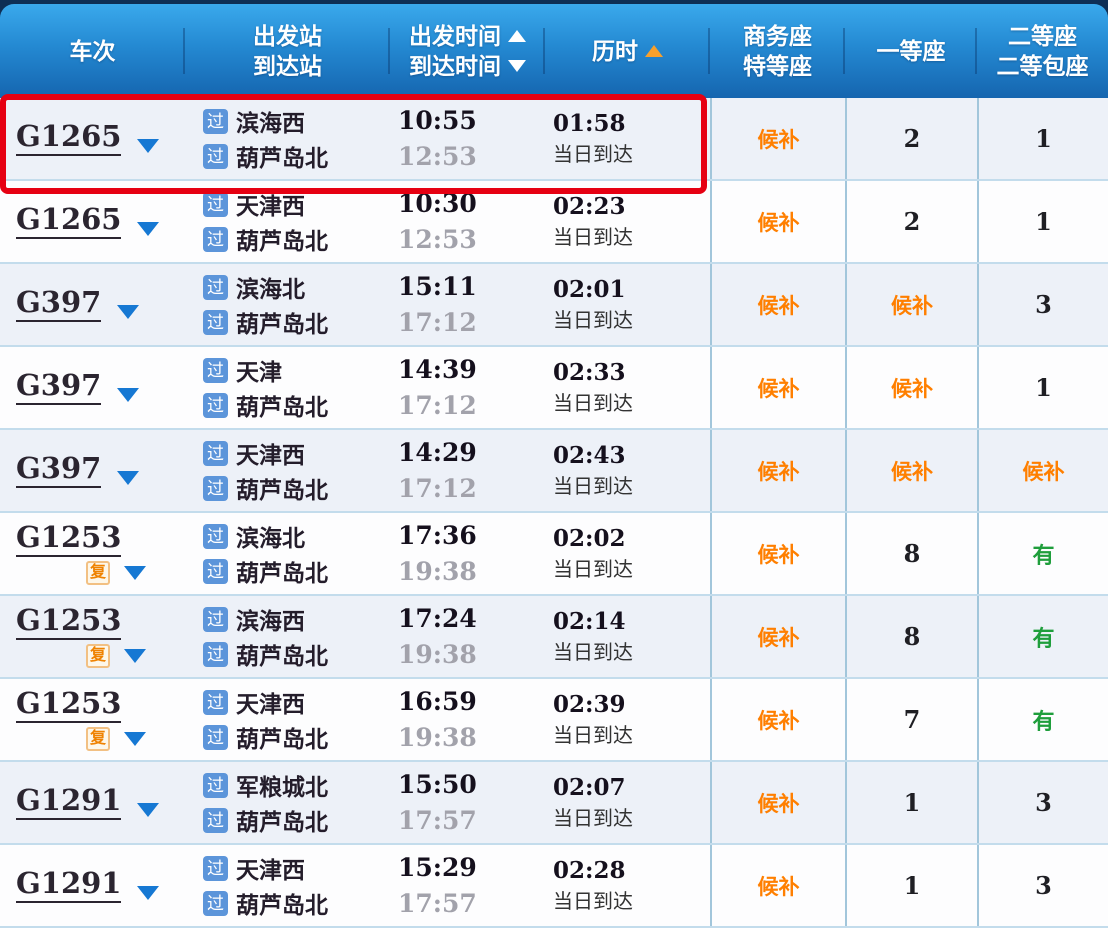 The height and width of the screenshot is (928, 1108). I want to click on duration-value: 02:43, so click(589, 455).